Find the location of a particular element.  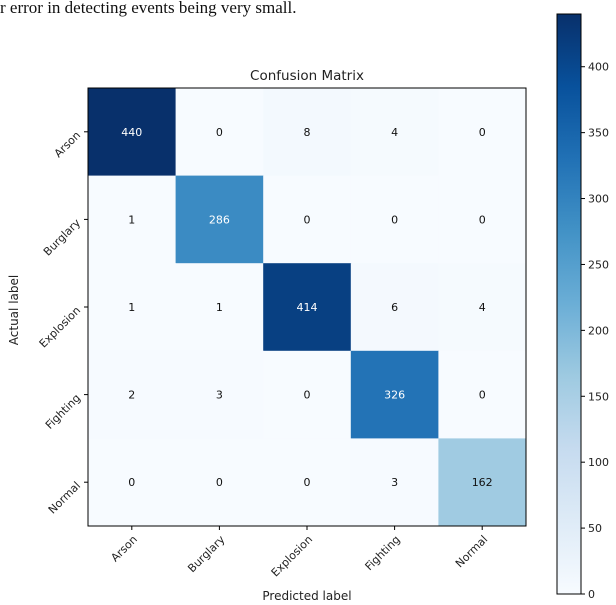

y-tick-label: Arson is located at coordinates (67, 144).